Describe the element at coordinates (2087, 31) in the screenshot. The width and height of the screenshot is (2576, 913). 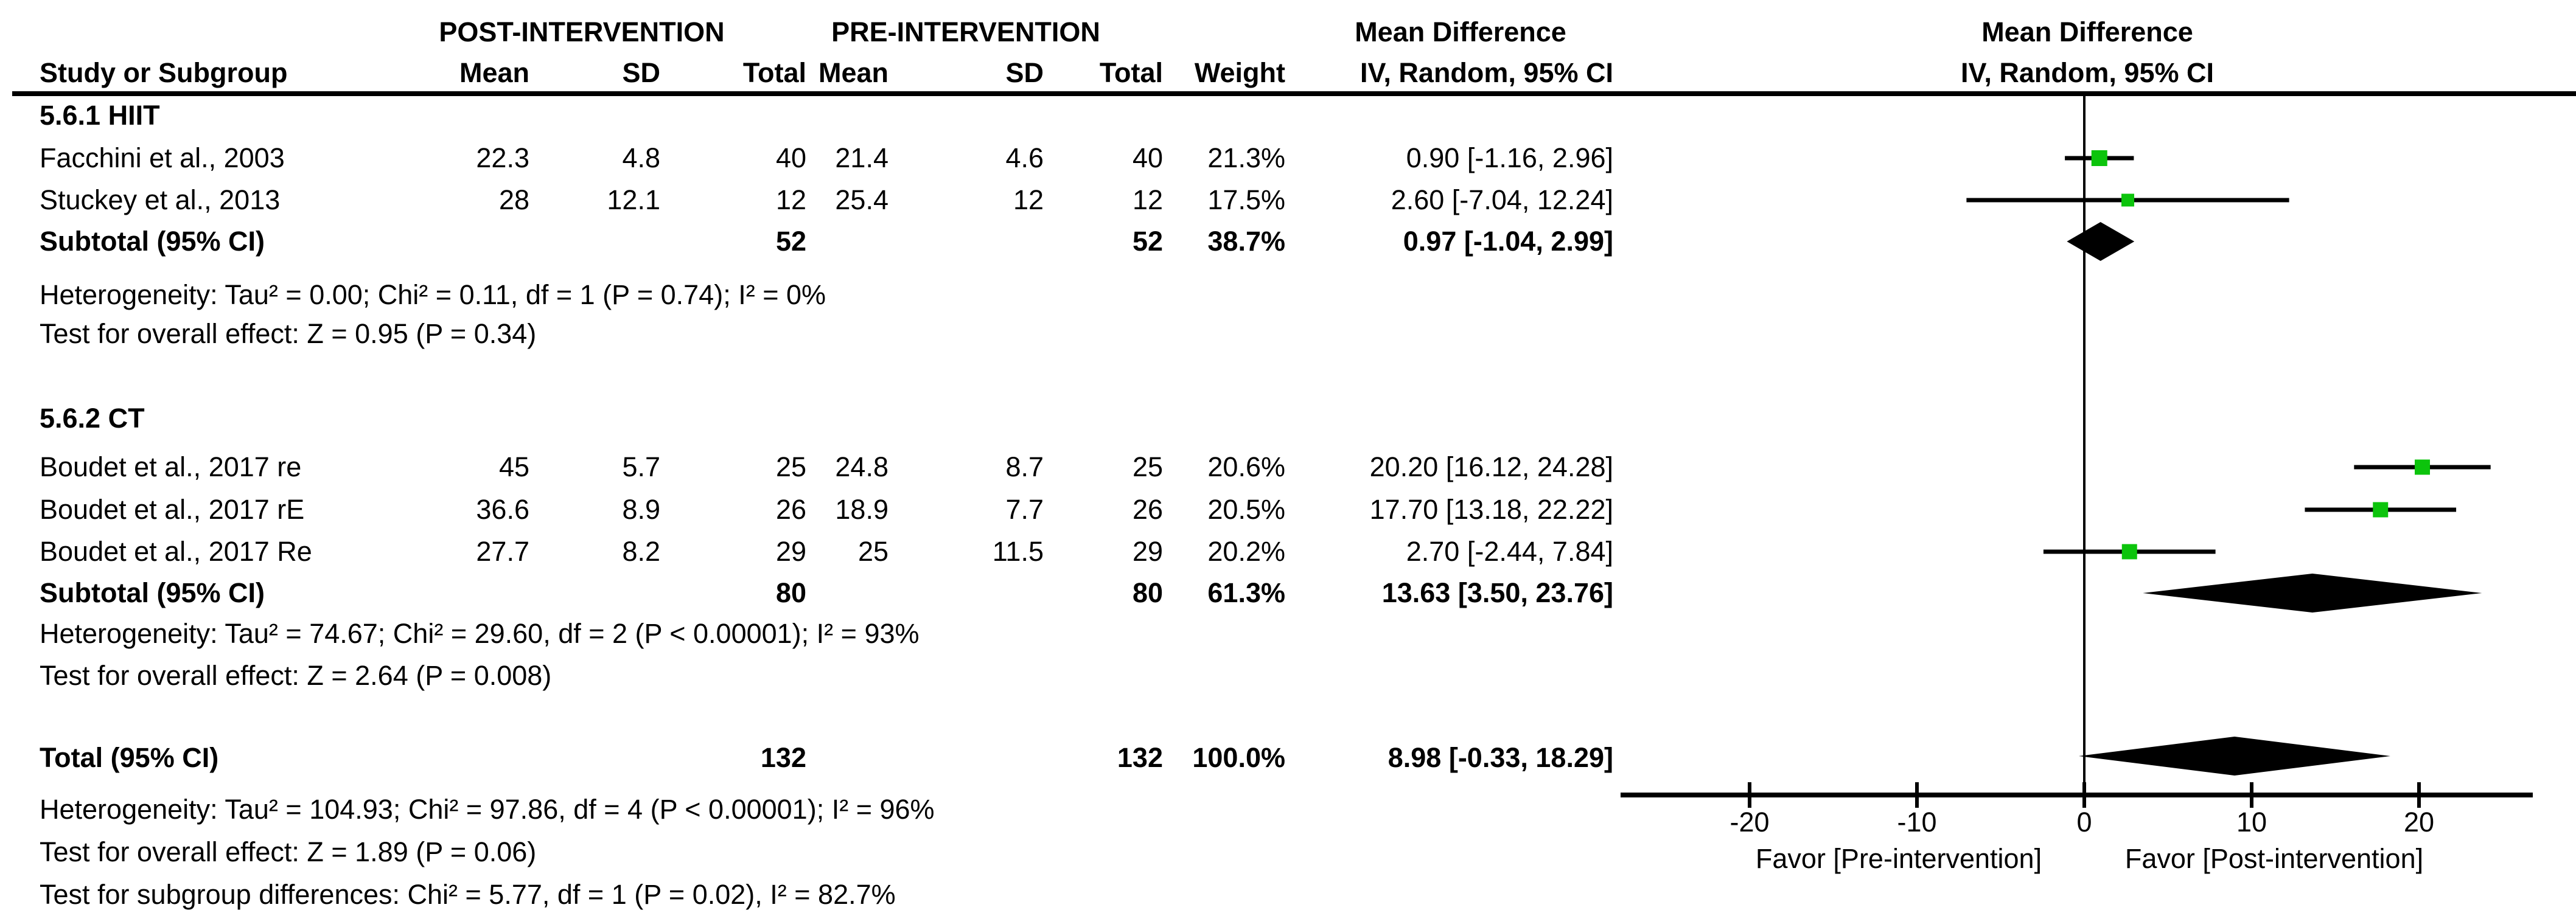
I see `mean-difference-plot-header: Mean Difference` at that location.